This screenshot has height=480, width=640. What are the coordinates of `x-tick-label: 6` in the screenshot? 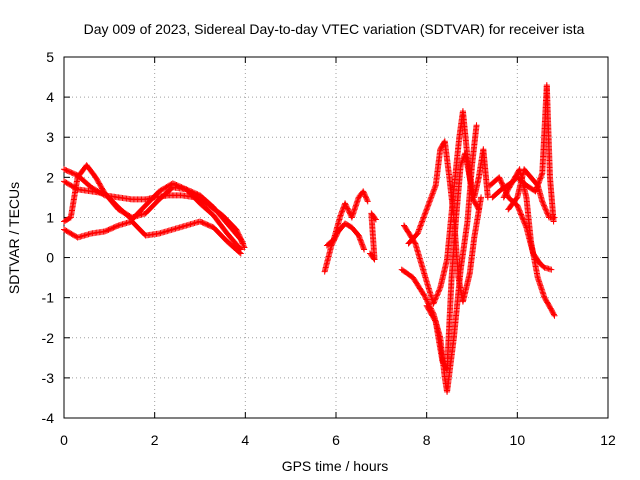 It's located at (336, 440).